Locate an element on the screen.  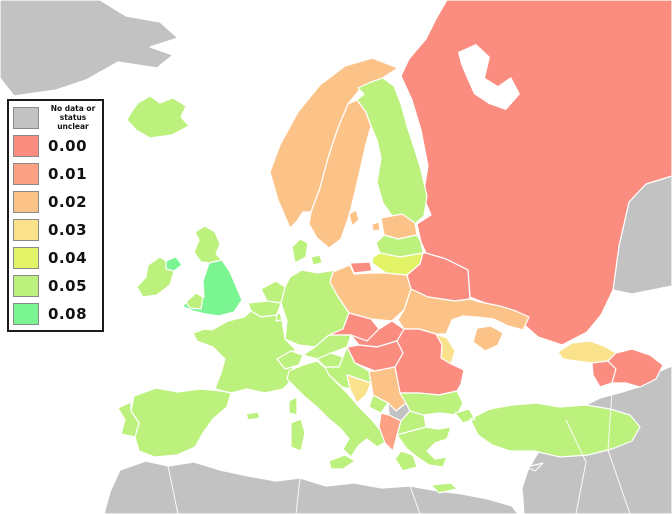
legend-row-008: 0.08 is located at coordinates (55, 313).